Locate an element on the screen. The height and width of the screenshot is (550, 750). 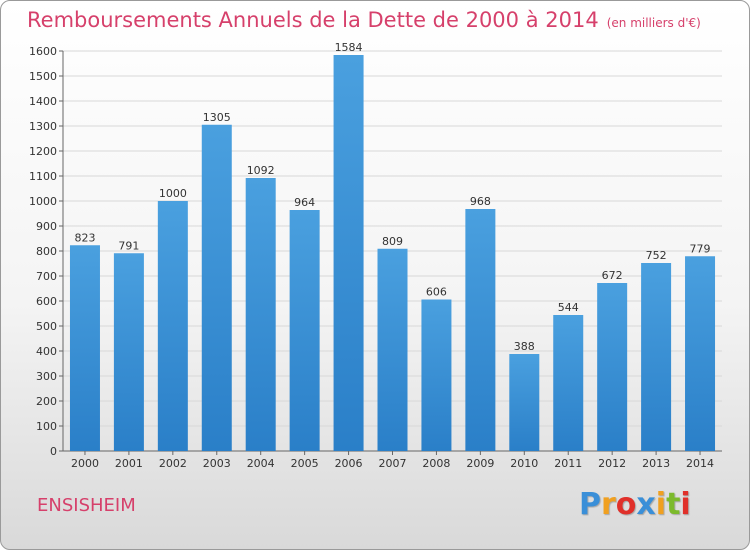
y-tick-label: 1200 is located at coordinates (43, 151).